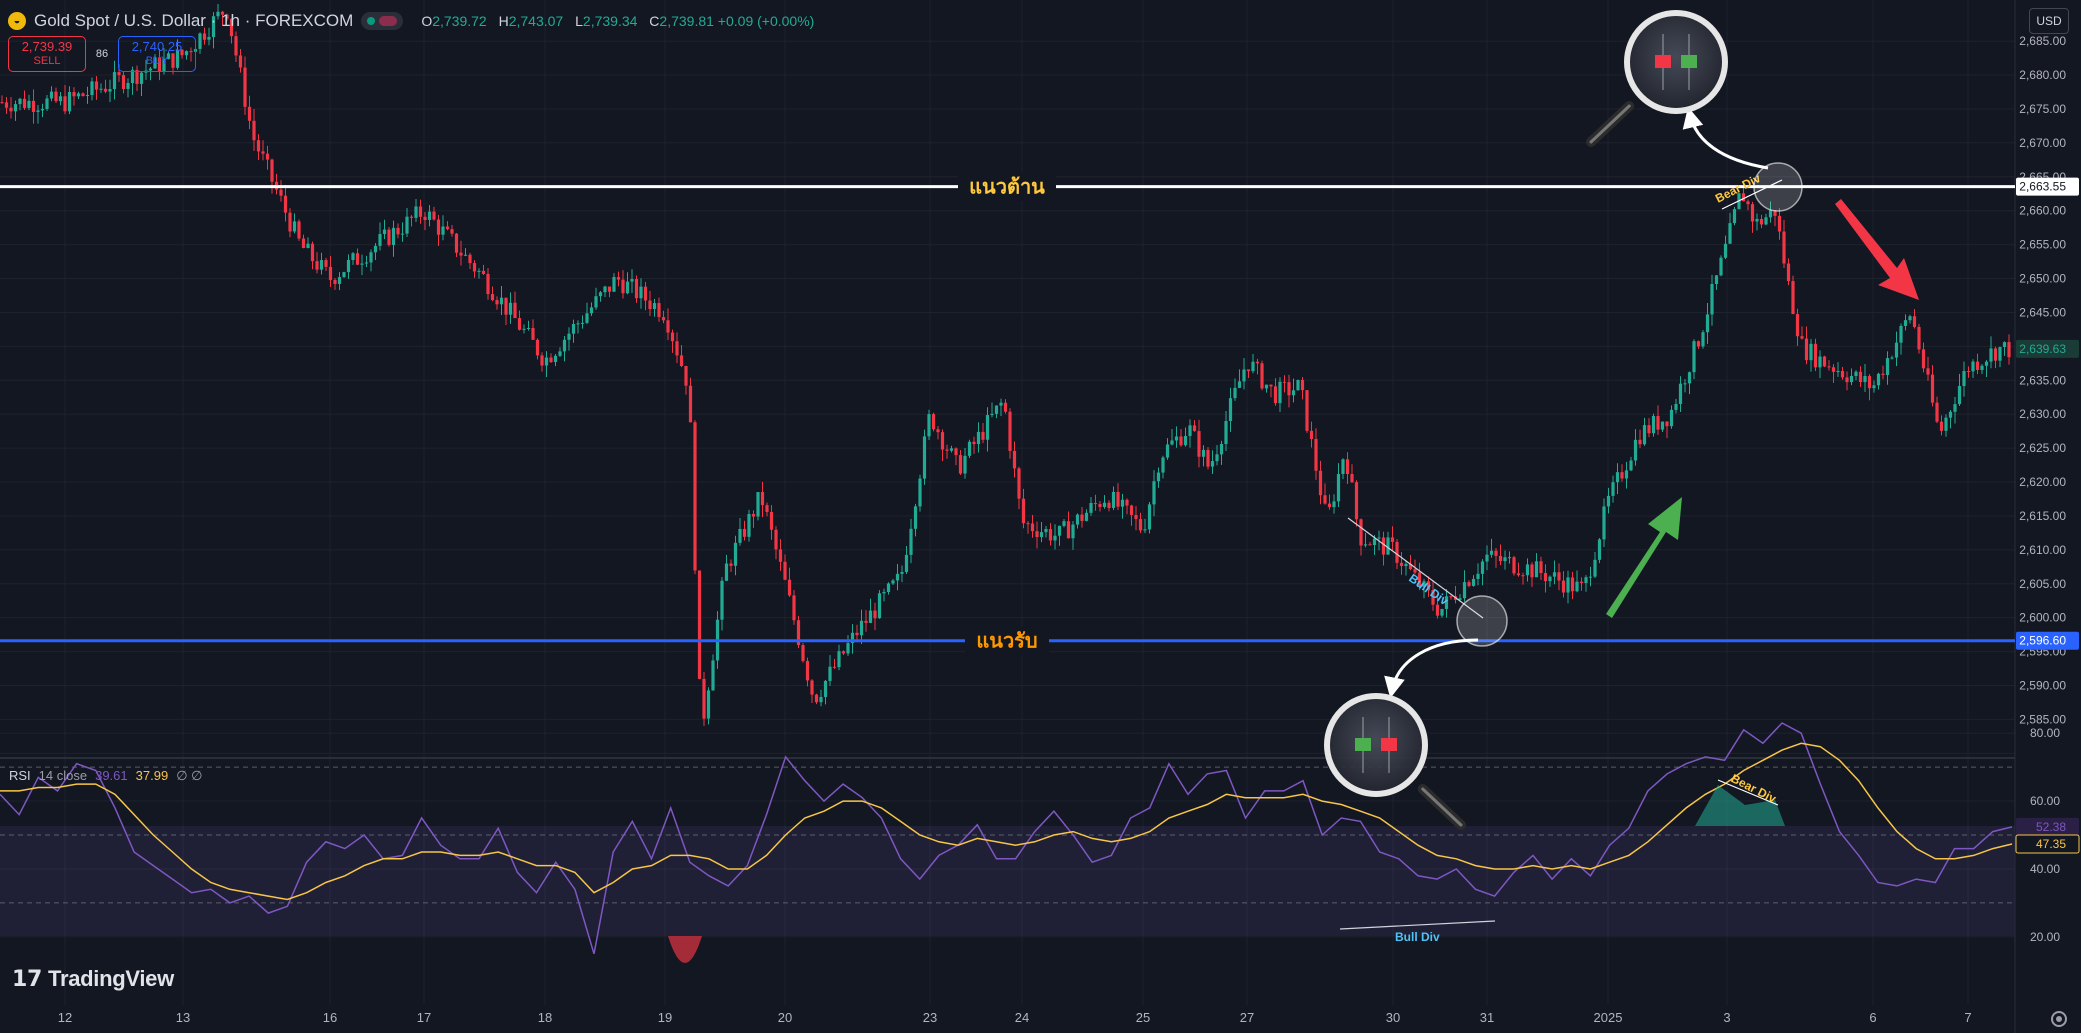 This screenshot has width=2081, height=1033. Describe the element at coordinates (194, 20) in the screenshot. I see `symbol-title: Gold Spot / U.S. Dollar · 1h · FOREXCOM` at that location.